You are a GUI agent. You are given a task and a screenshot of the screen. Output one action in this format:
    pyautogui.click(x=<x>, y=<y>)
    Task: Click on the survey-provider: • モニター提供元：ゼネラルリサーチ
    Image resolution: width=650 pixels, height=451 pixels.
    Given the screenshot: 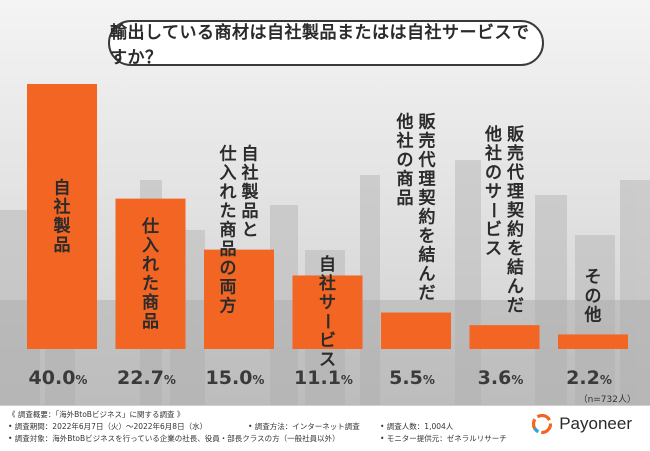 What is the action you would take?
    pyautogui.click(x=443, y=438)
    